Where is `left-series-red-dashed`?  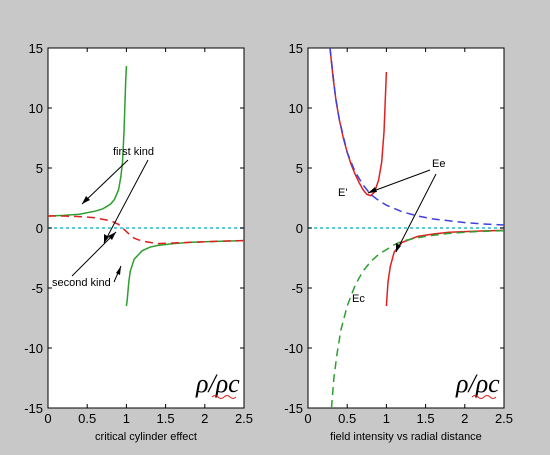
left-series-red-dashed is located at coordinates (146, 230).